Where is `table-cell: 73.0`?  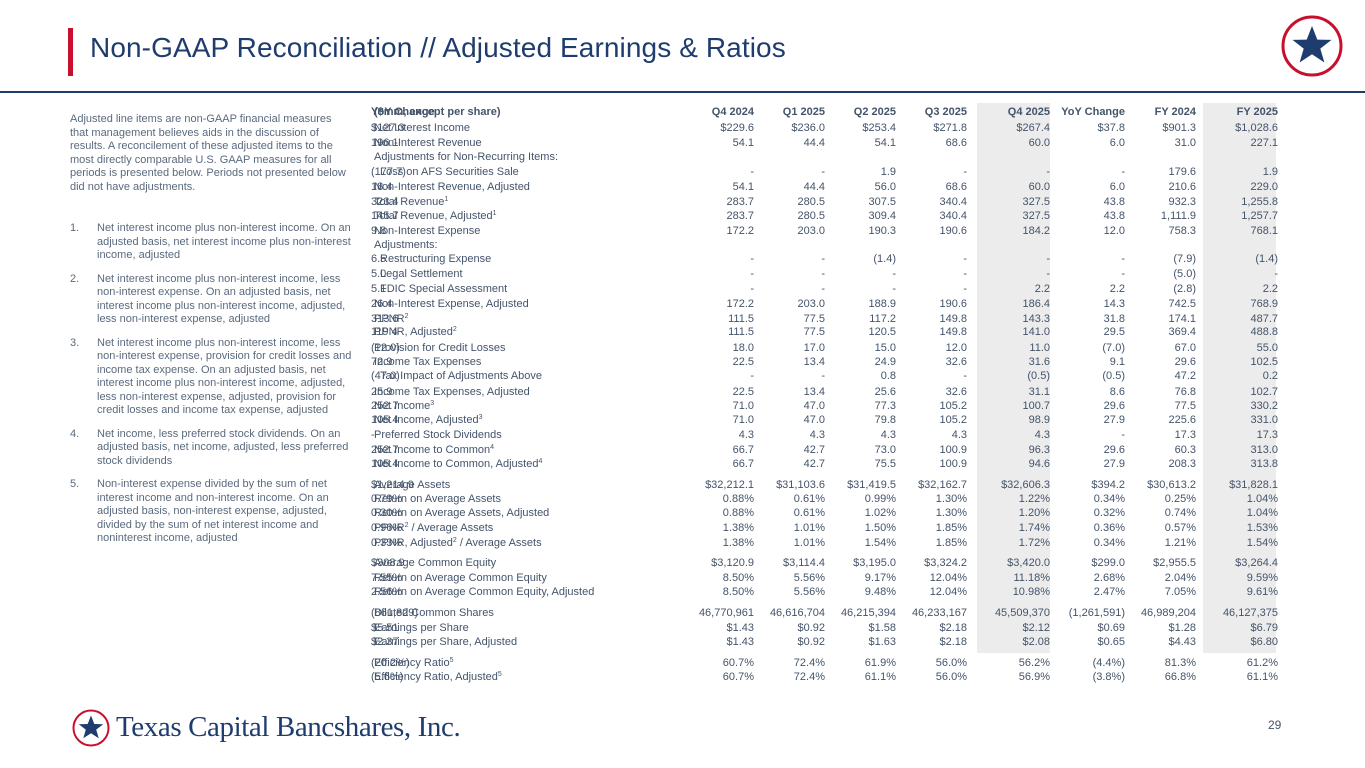 table-cell: 73.0 is located at coordinates (885, 450).